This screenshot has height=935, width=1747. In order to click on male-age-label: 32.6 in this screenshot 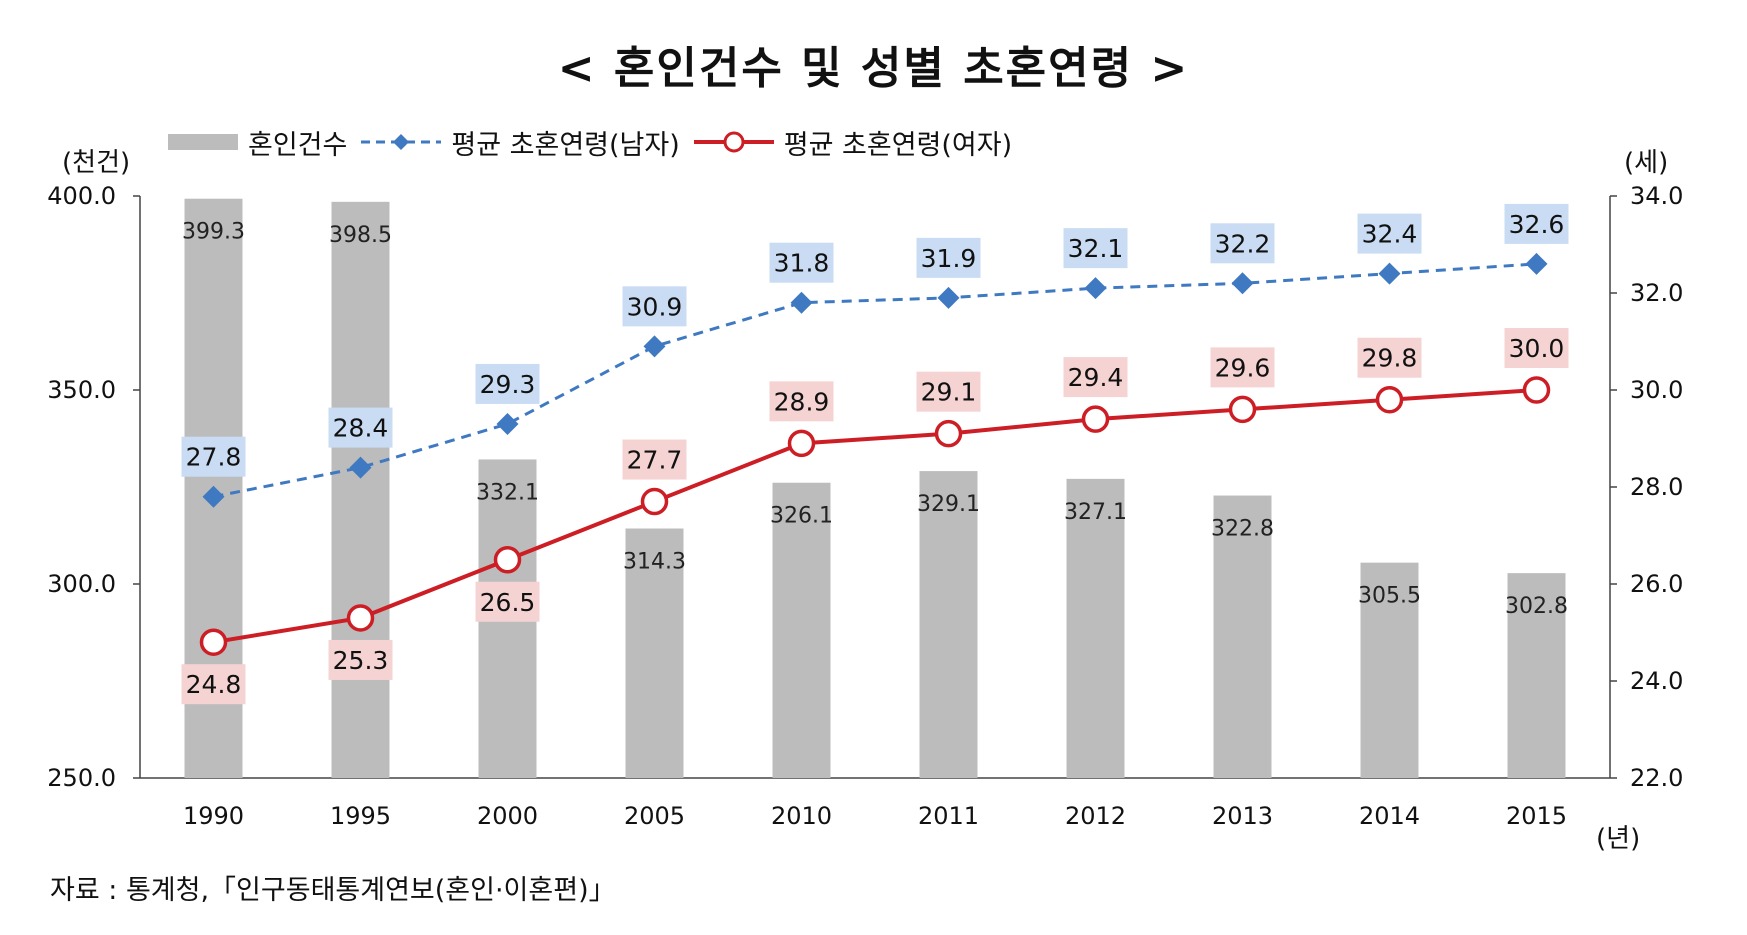, I will do `click(1537, 224)`.